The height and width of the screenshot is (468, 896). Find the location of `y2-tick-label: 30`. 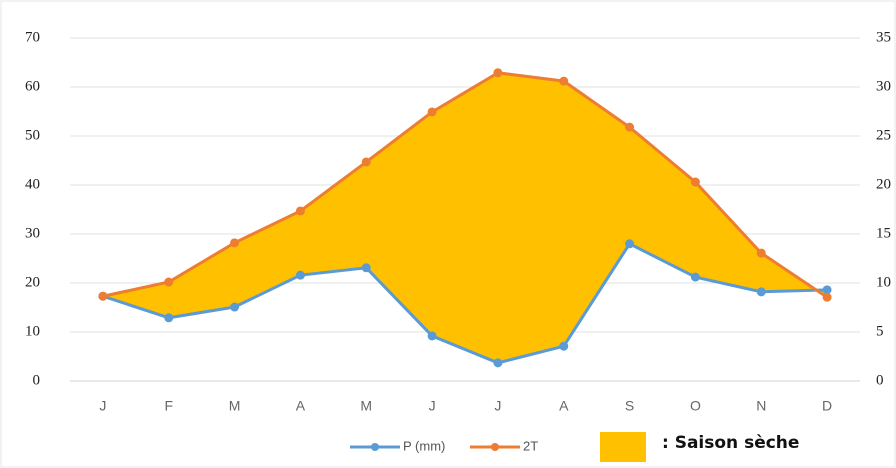

y2-tick-label: 30 is located at coordinates (883, 86).